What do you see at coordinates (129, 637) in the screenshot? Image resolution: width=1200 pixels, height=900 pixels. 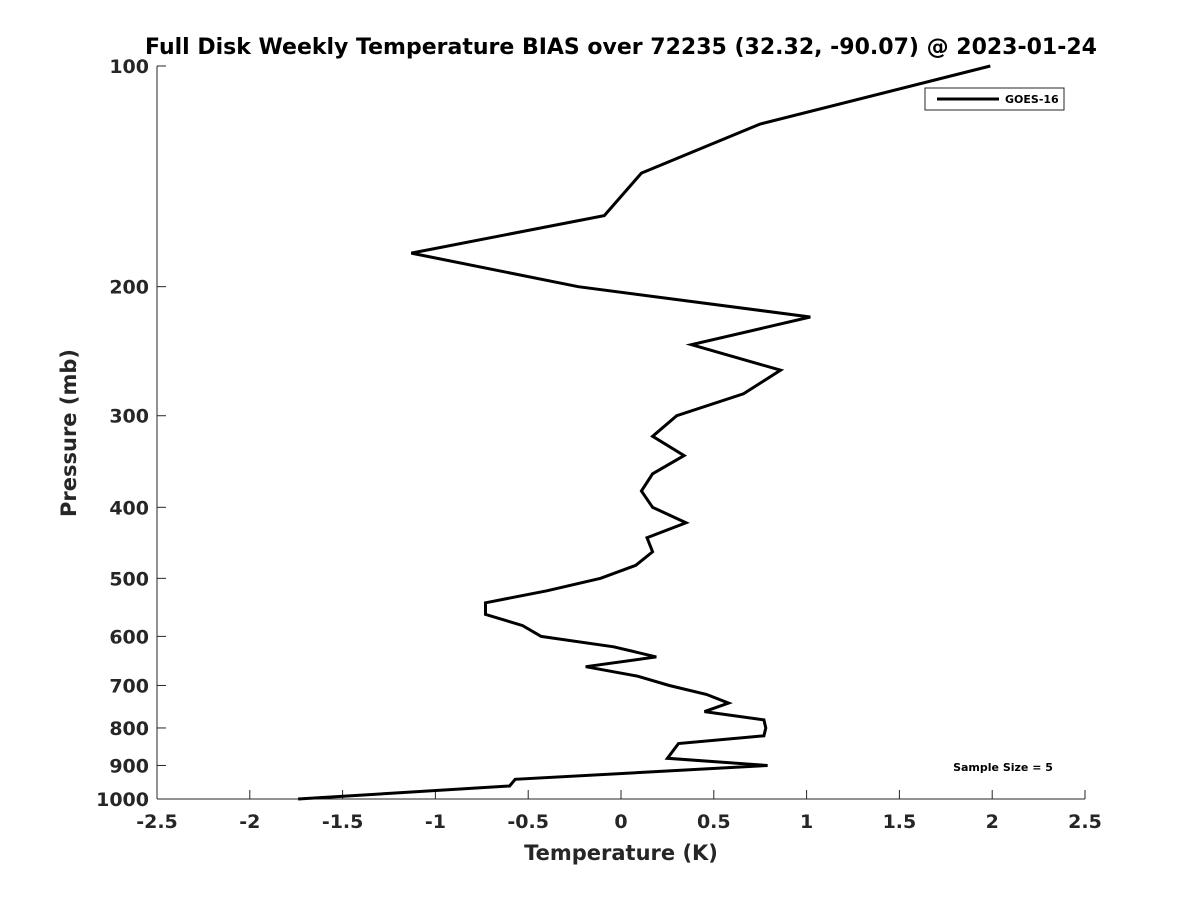 I see `y-tick-label: 600` at bounding box center [129, 637].